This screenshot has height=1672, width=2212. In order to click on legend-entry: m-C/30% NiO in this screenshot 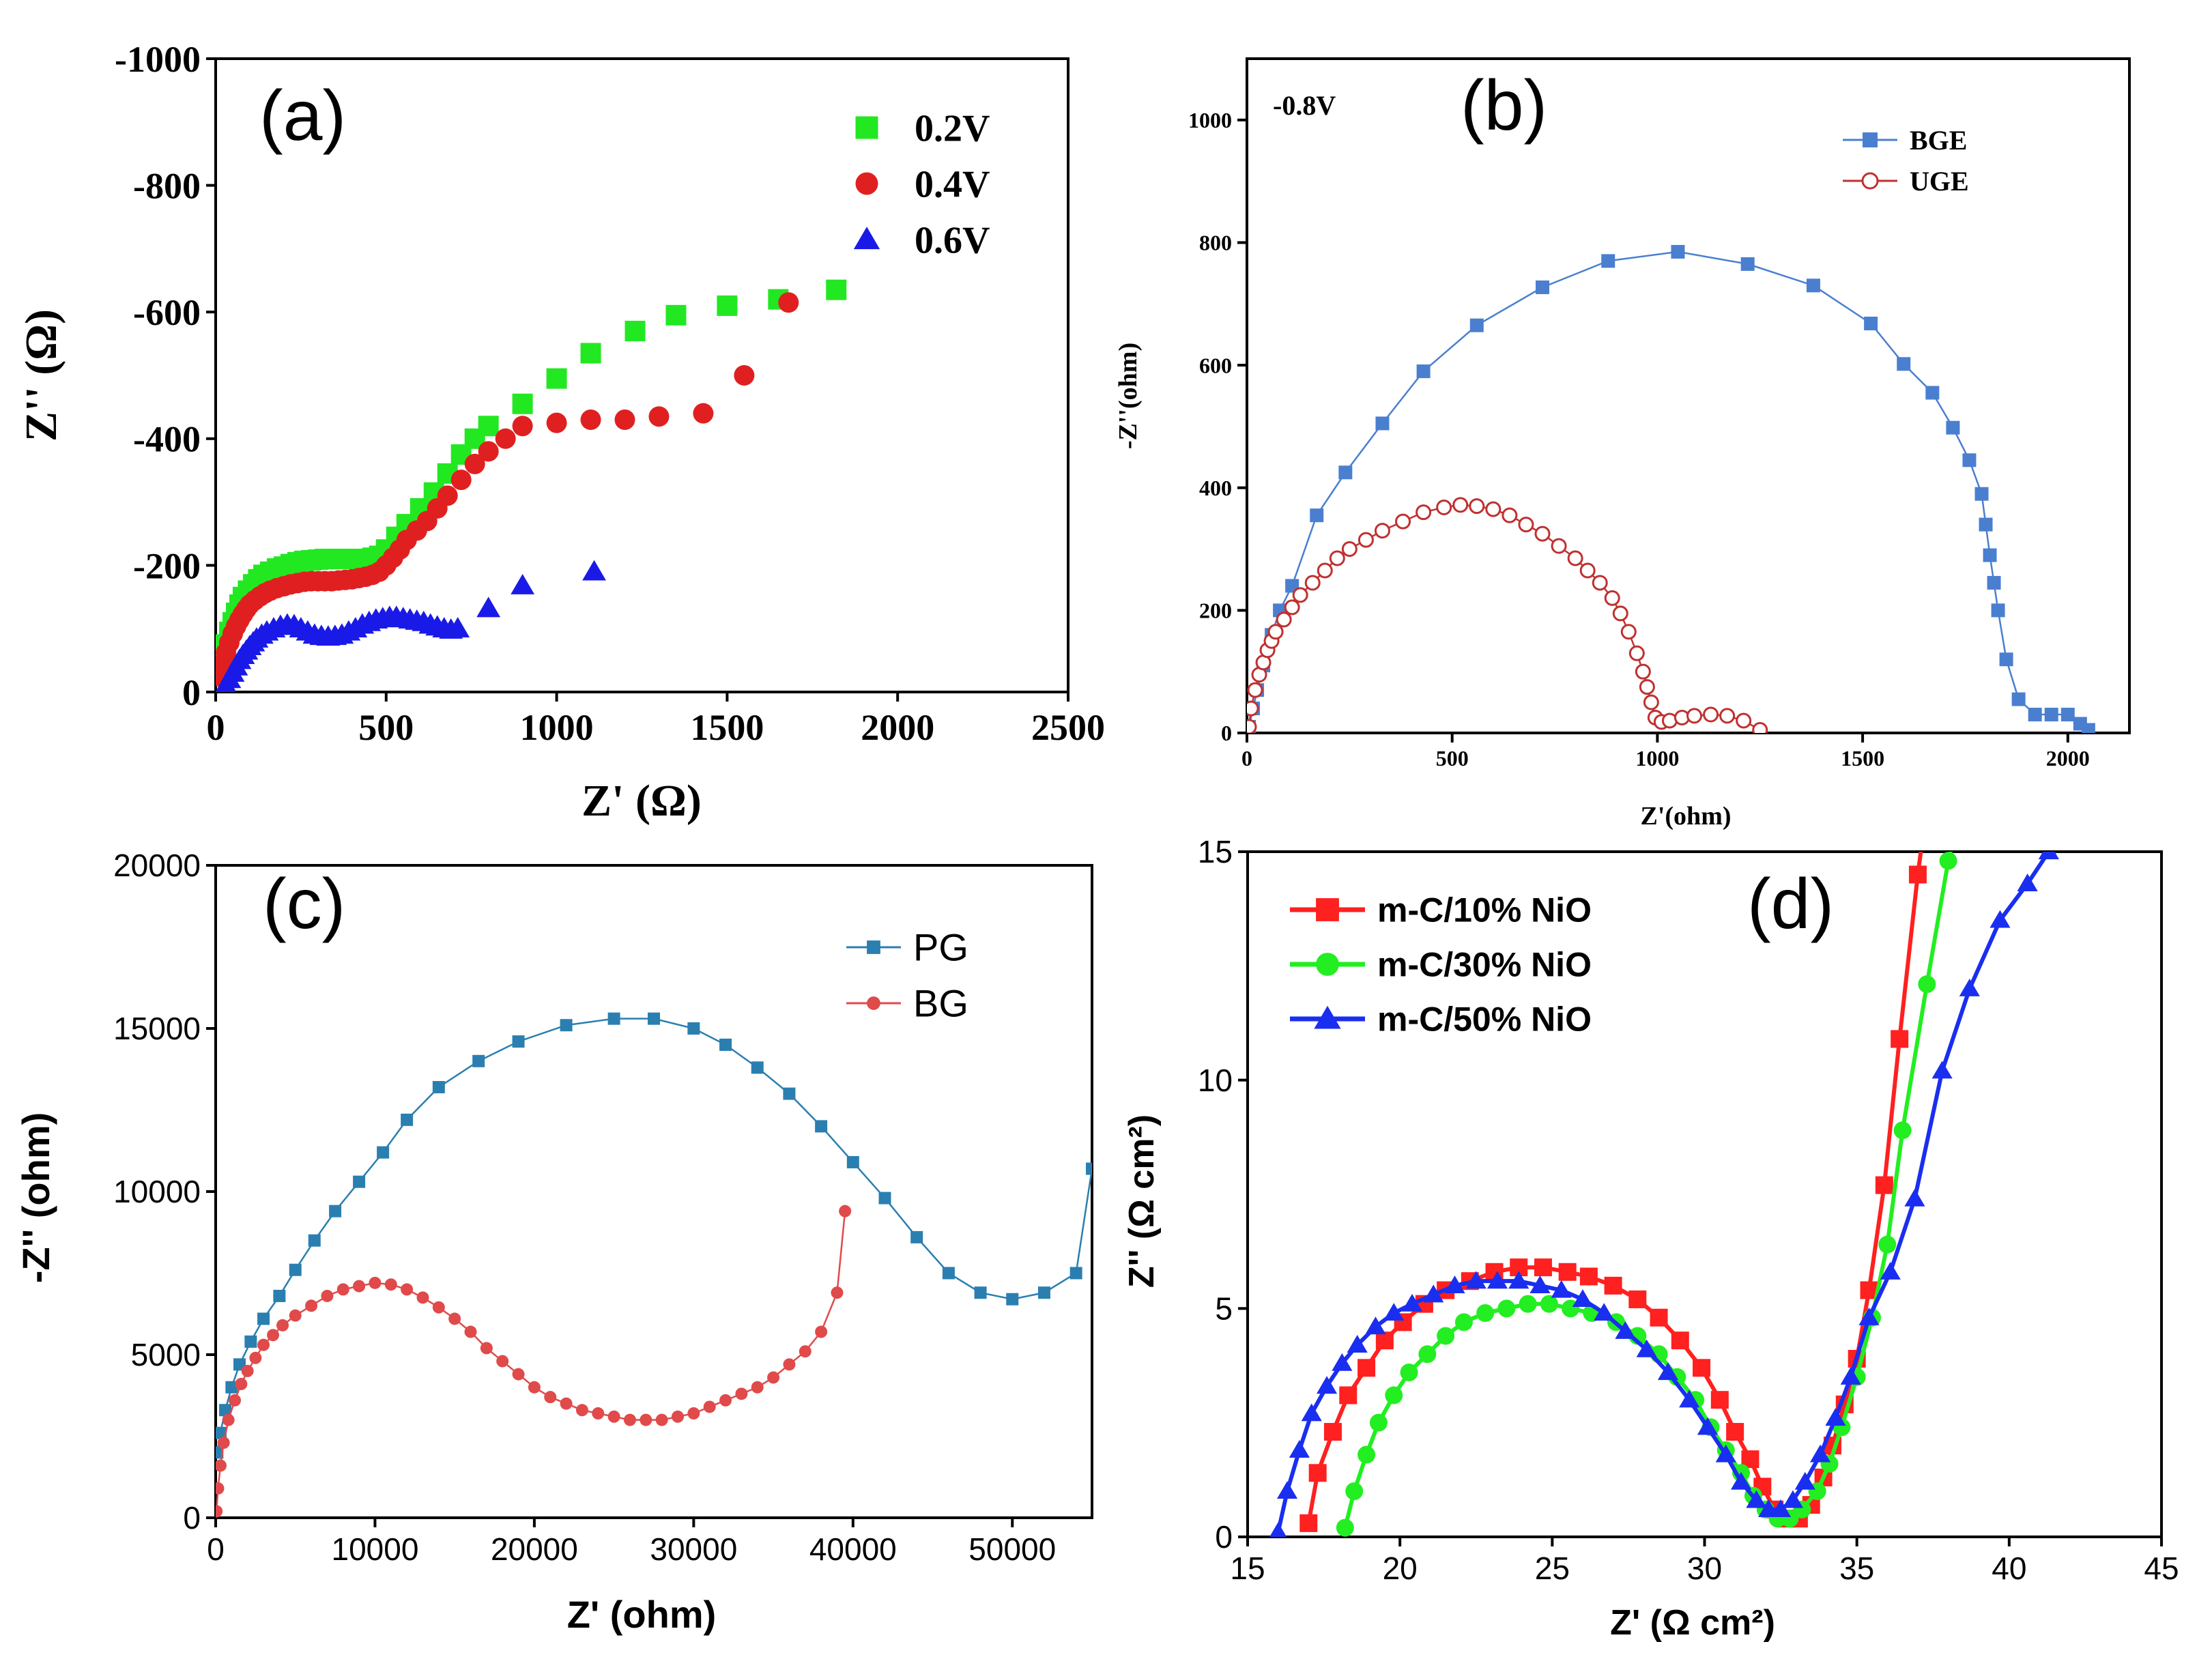, I will do `click(1441, 965)`.